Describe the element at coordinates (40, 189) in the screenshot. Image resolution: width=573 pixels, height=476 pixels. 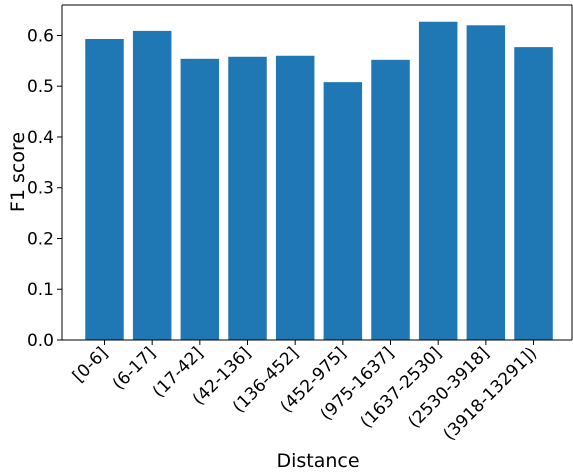
I see `y-tick-label: 0.3` at that location.